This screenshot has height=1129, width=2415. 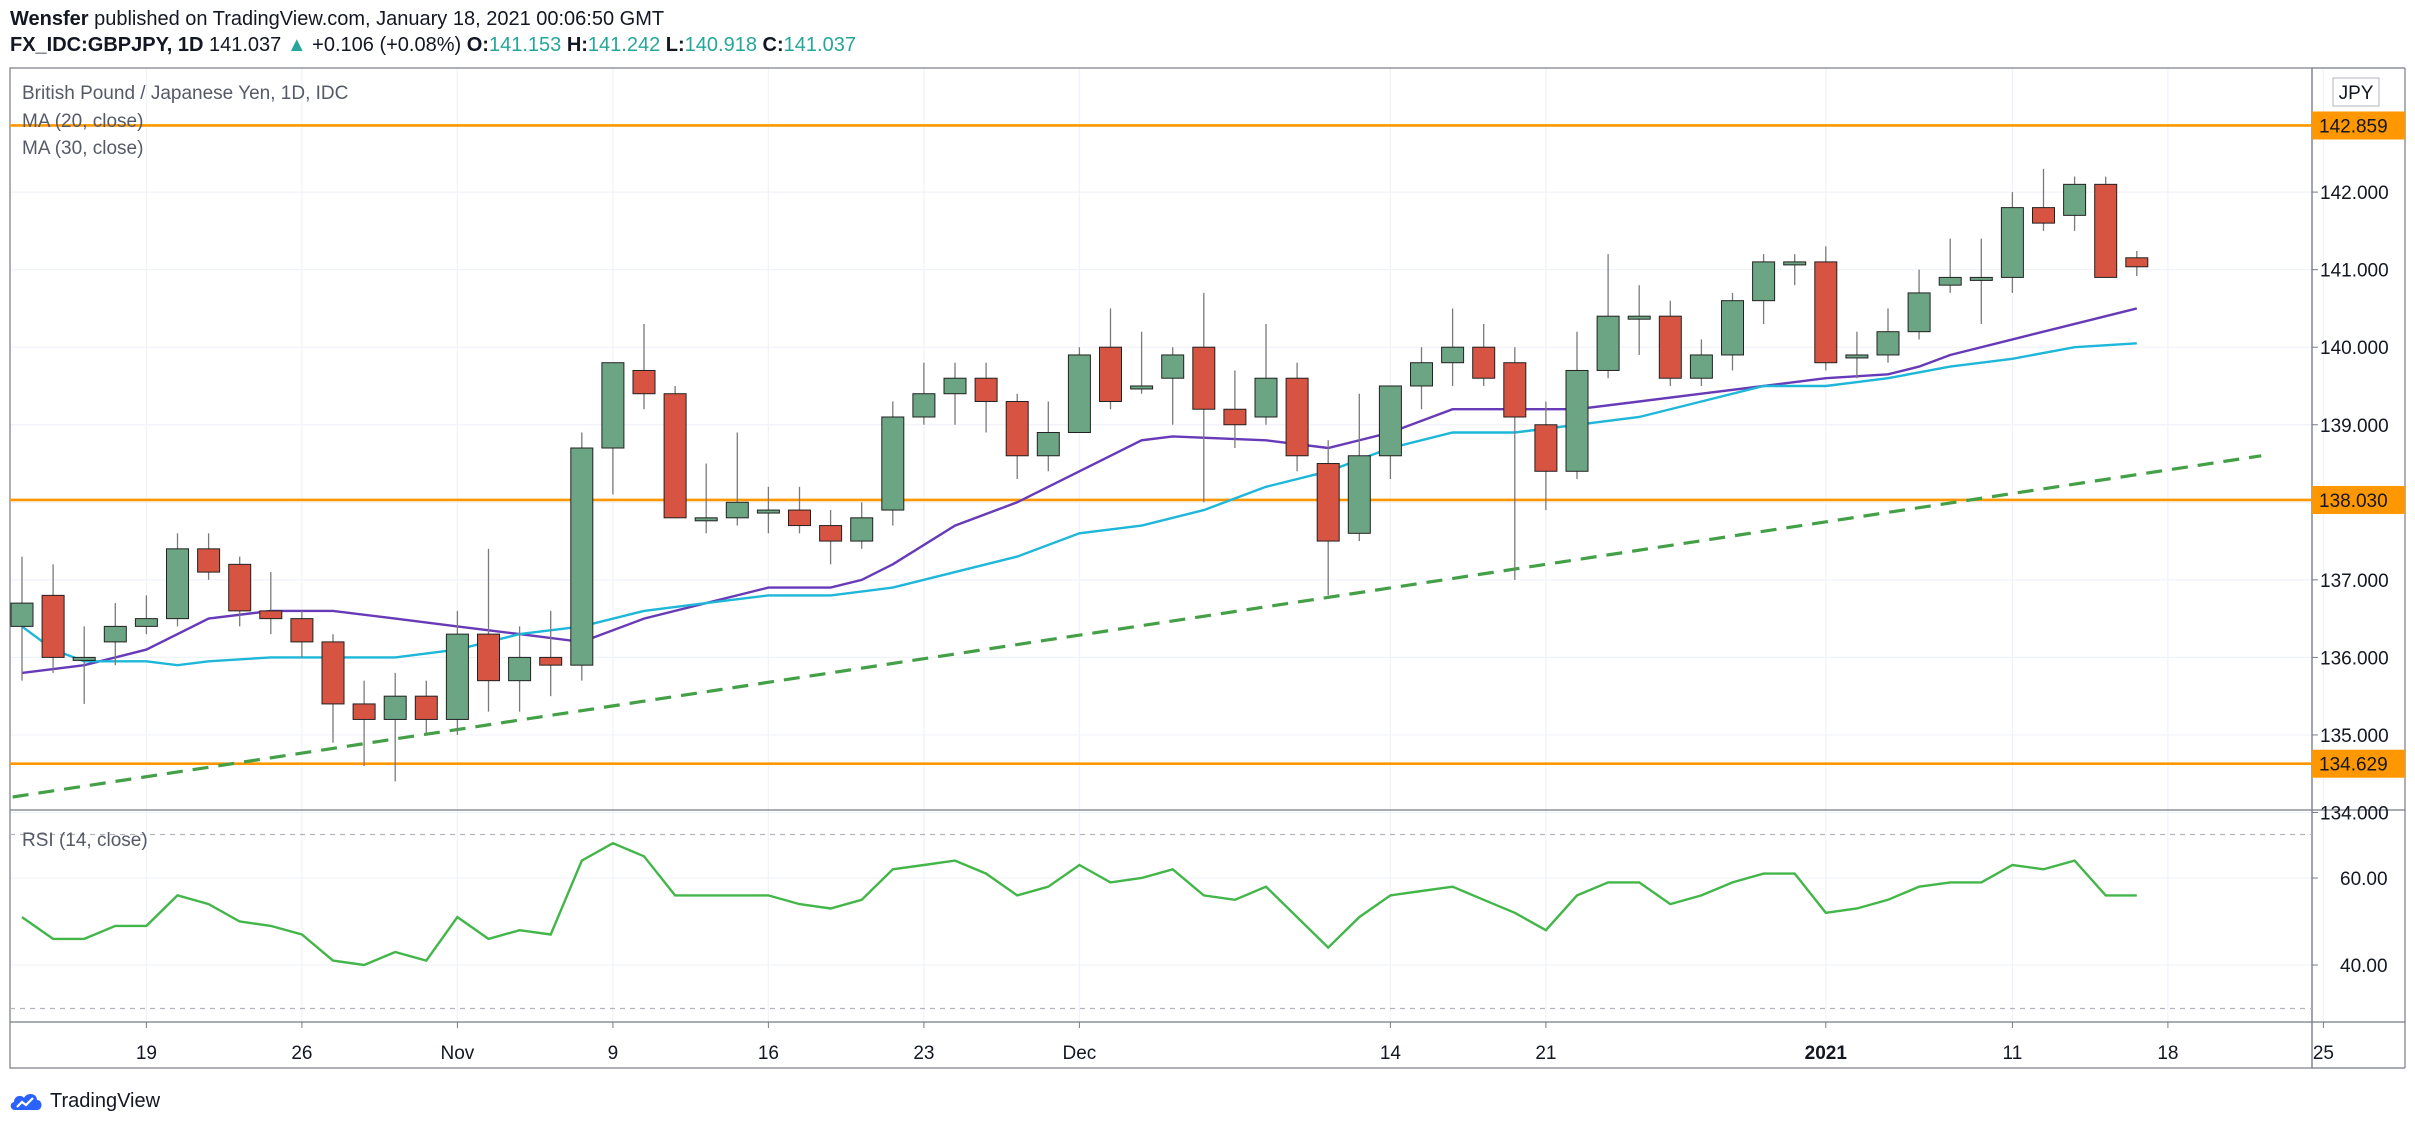 I want to click on time-tick-label: 11, so click(x=2013, y=1053).